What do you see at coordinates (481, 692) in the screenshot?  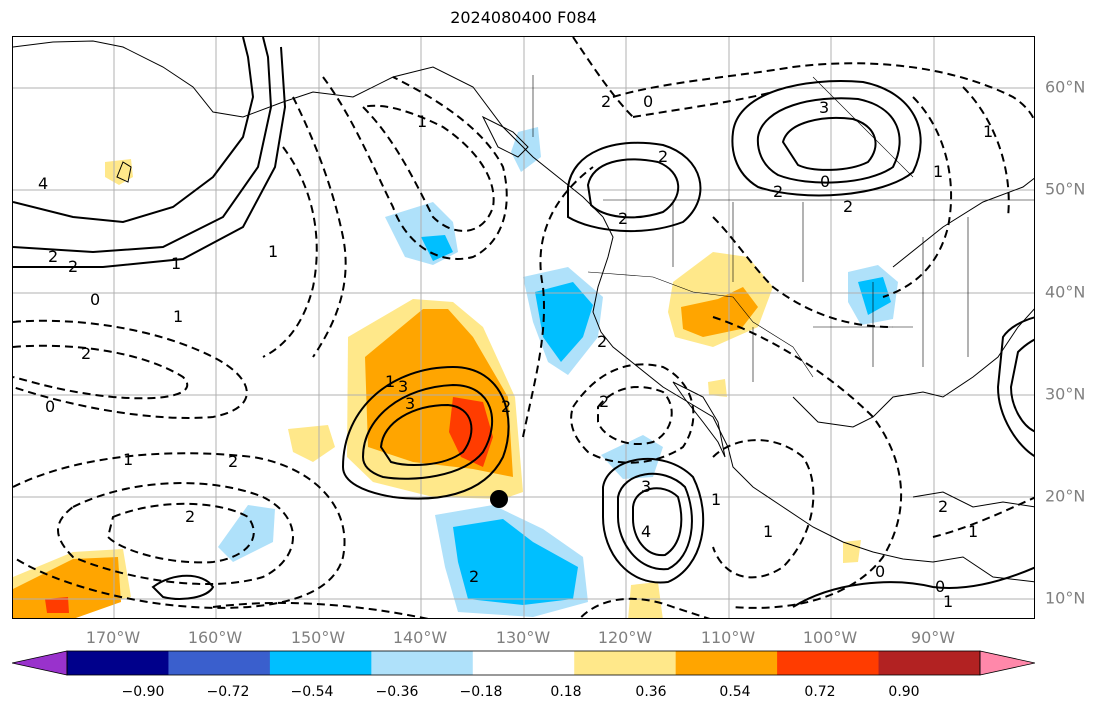 I see `colorbar-tick: −0.18` at bounding box center [481, 692].